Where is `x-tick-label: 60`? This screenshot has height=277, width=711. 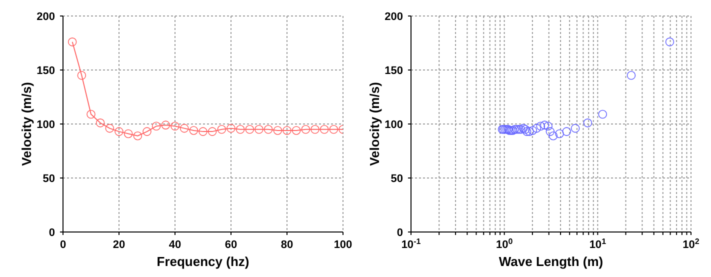 x-tick-label: 60 is located at coordinates (231, 245).